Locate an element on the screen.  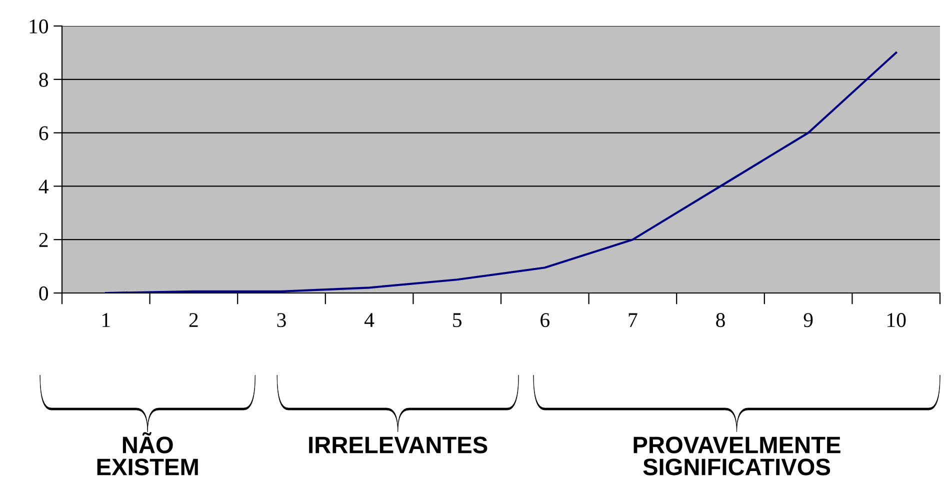
x-tick-label: 6 is located at coordinates (545, 320).